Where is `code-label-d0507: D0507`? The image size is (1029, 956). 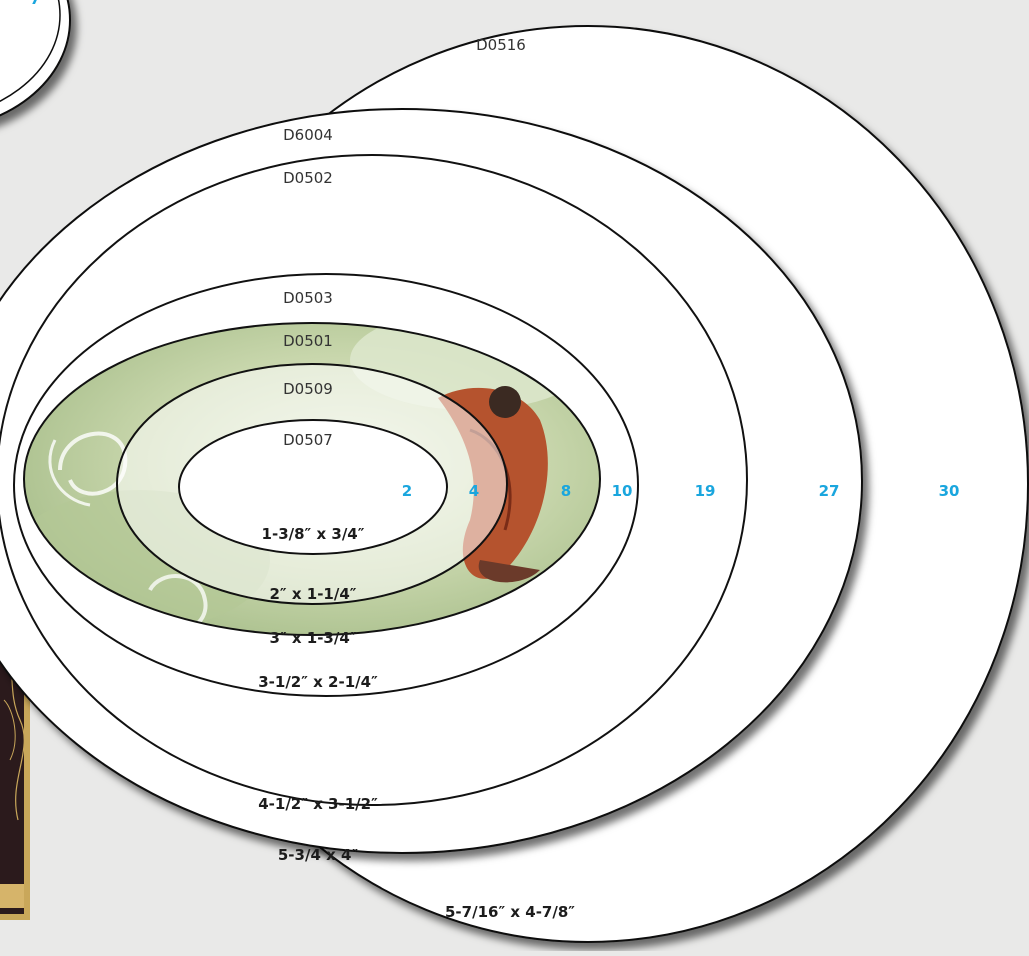
code-label-d0507: D0507 is located at coordinates (308, 440).